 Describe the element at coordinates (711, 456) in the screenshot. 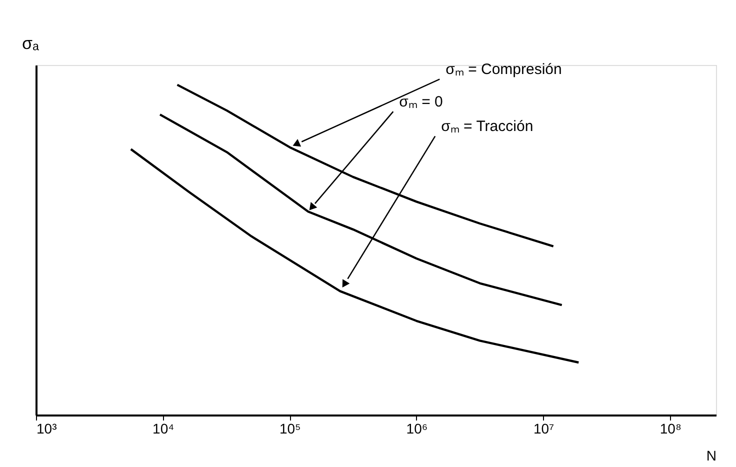

I see `x-axis-title: N` at that location.